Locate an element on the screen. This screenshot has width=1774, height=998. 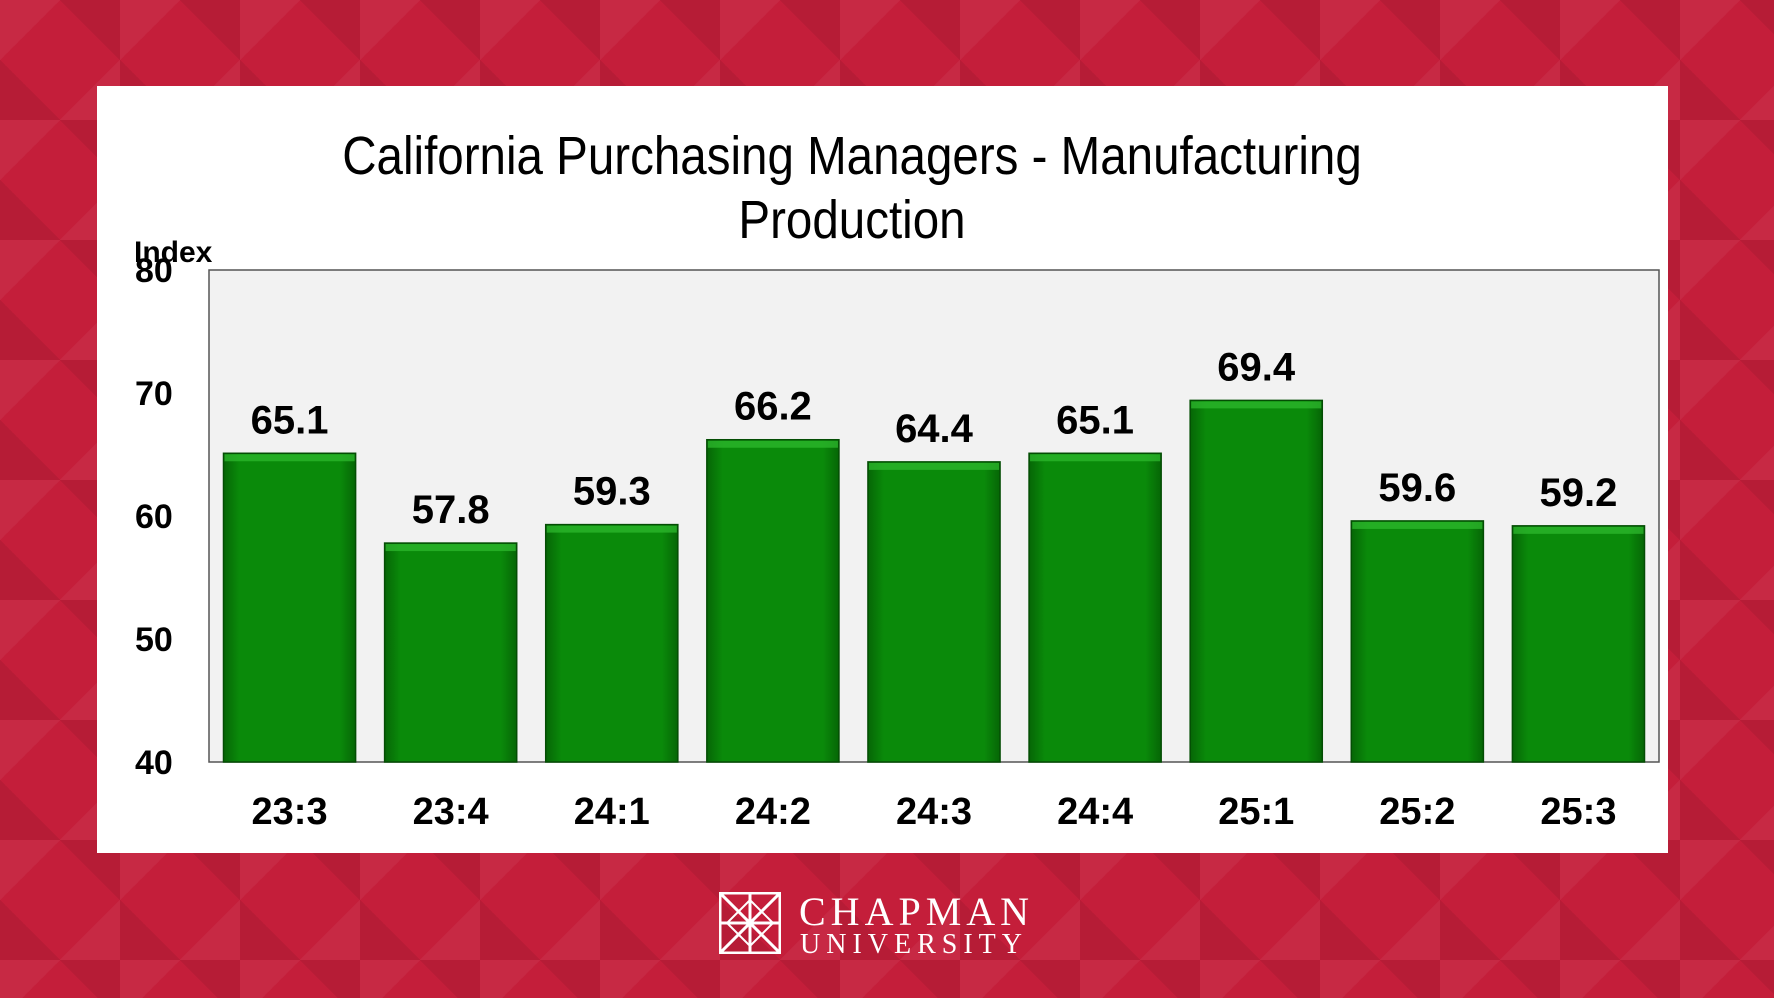
x-tick-label: 24:3 is located at coordinates (934, 812).